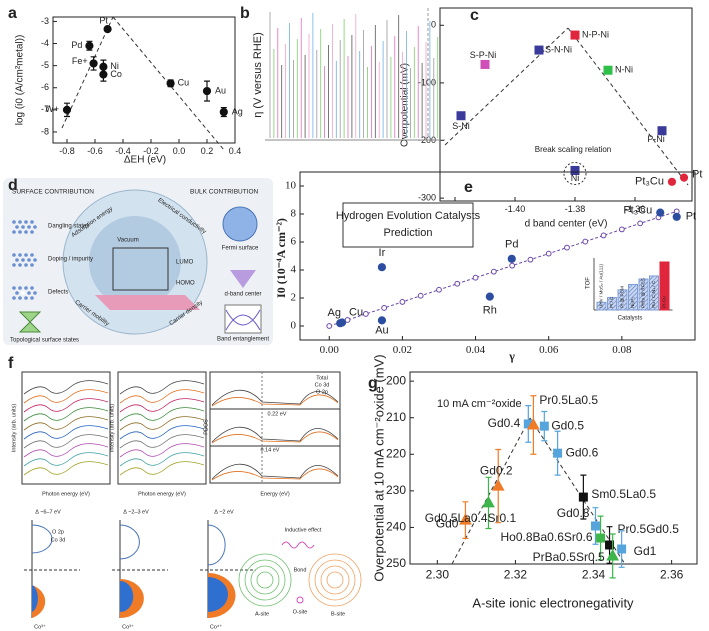  Describe the element at coordinates (12, 13) in the screenshot. I see `panel-letter: a` at that location.